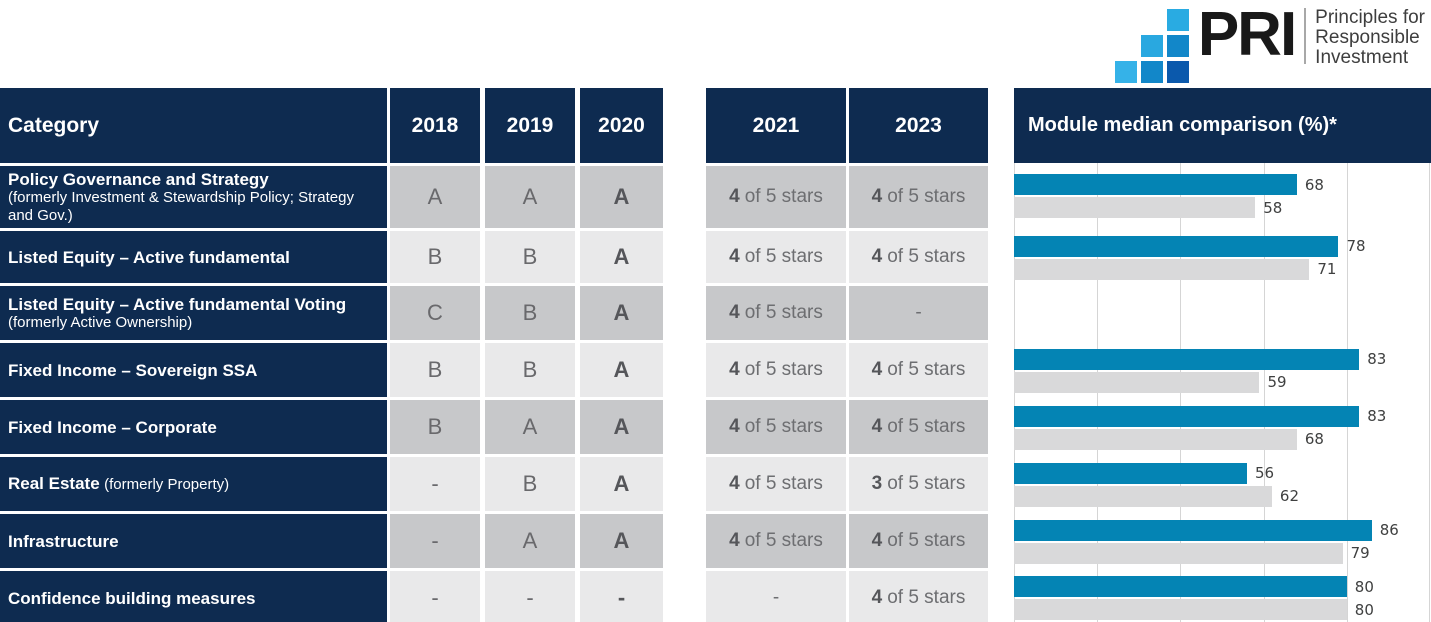 The height and width of the screenshot is (622, 1431). Describe the element at coordinates (1389, 530) in the screenshot. I see `bar-value-label: 86` at that location.